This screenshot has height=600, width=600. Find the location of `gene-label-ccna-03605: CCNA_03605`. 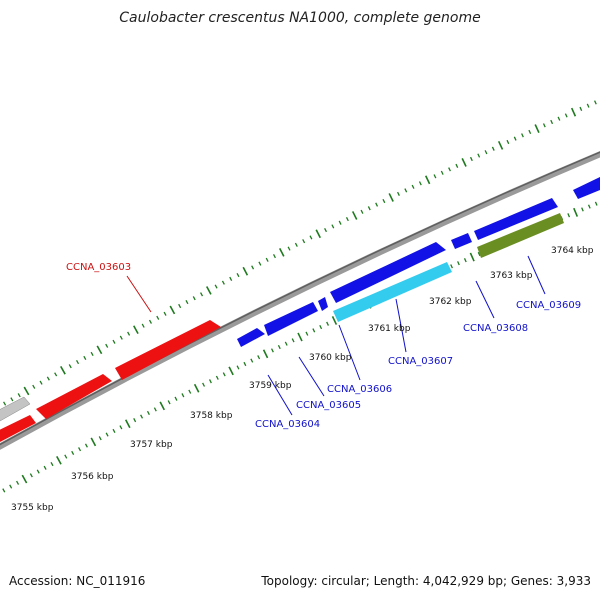

gene-label-ccna-03605: CCNA_03605 is located at coordinates (328, 405).